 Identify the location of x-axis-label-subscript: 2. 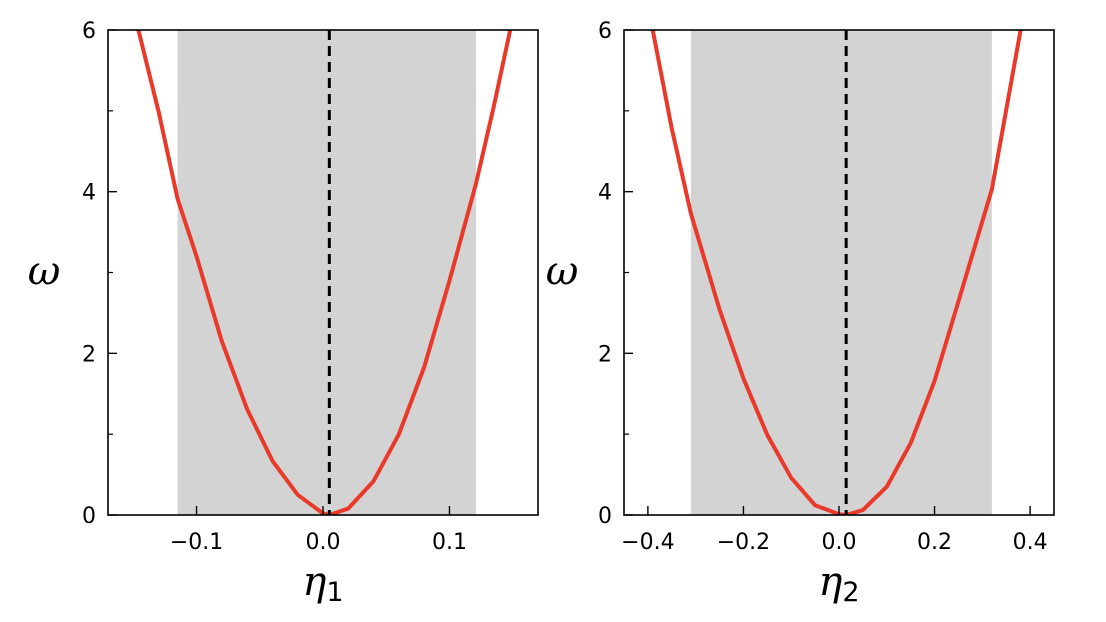
(850, 592).